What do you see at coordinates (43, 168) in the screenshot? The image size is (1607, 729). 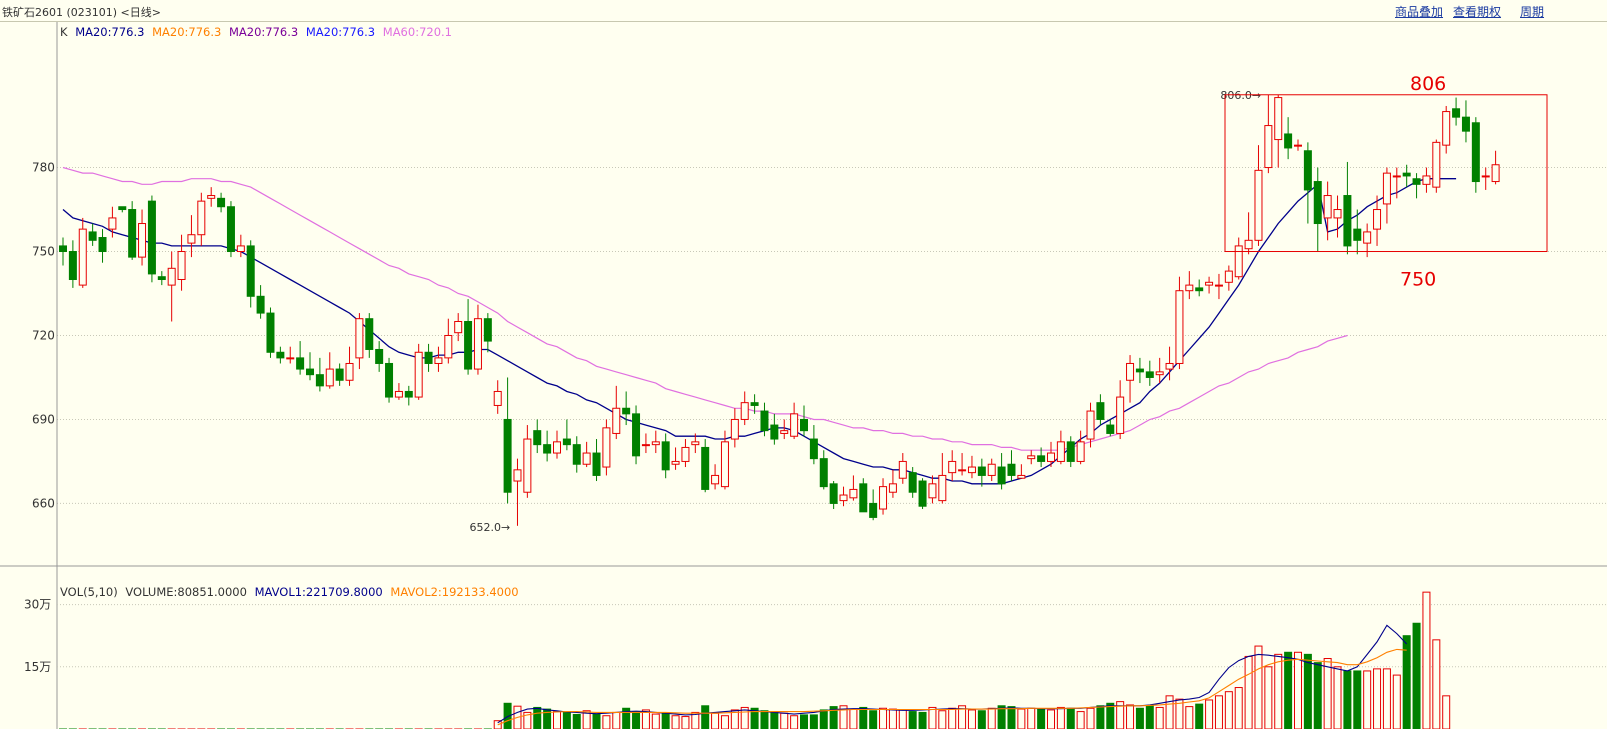 I see `price-tick-label: 780` at bounding box center [43, 168].